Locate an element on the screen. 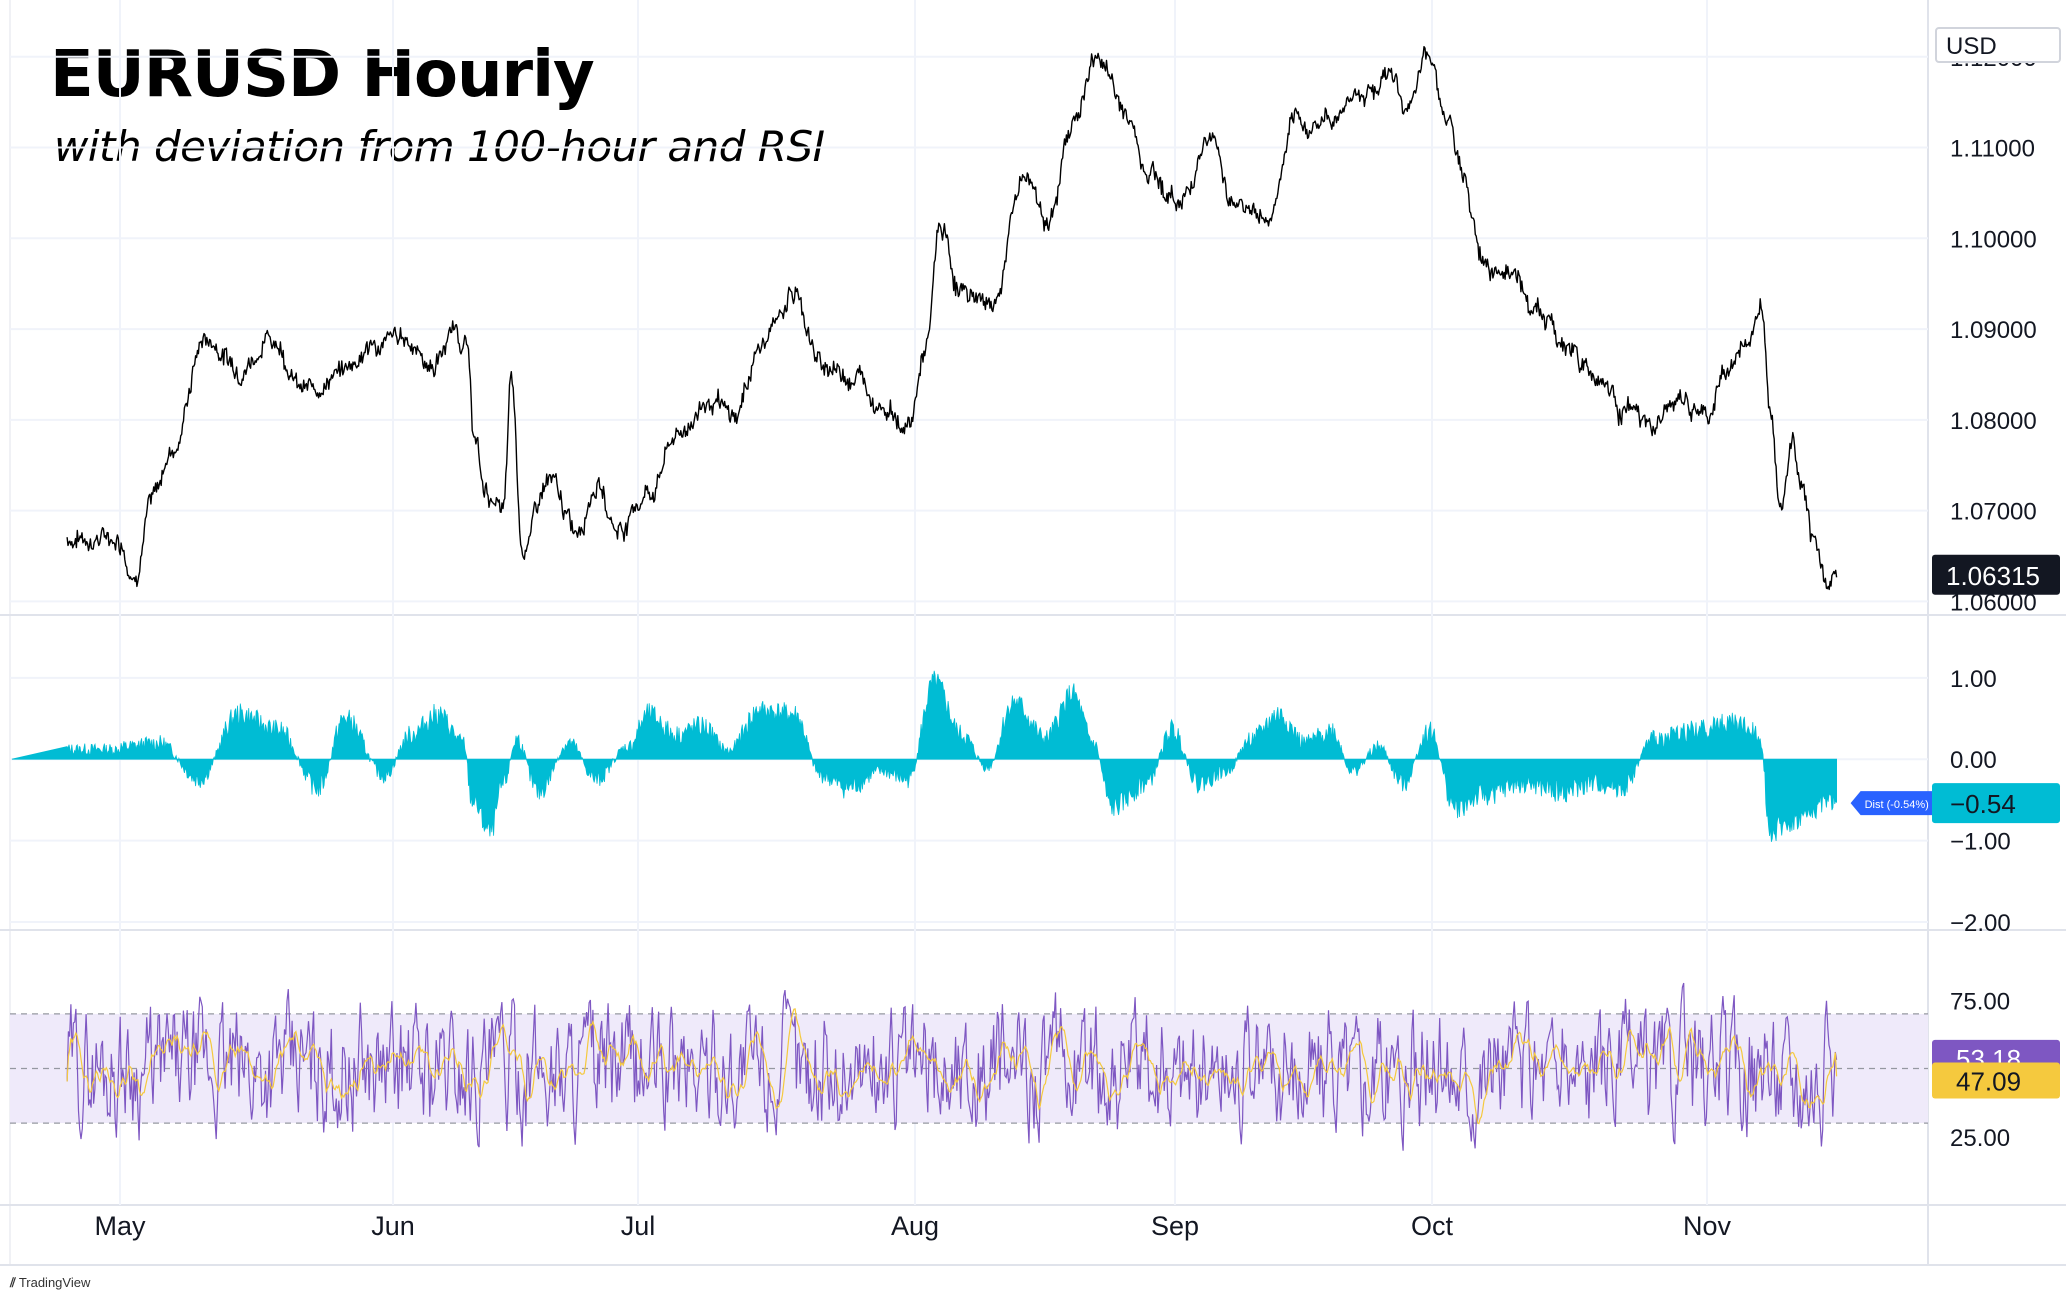 This screenshot has width=2066, height=1299. tradingview-logo: ⫽ TradingView is located at coordinates (50, 1283).